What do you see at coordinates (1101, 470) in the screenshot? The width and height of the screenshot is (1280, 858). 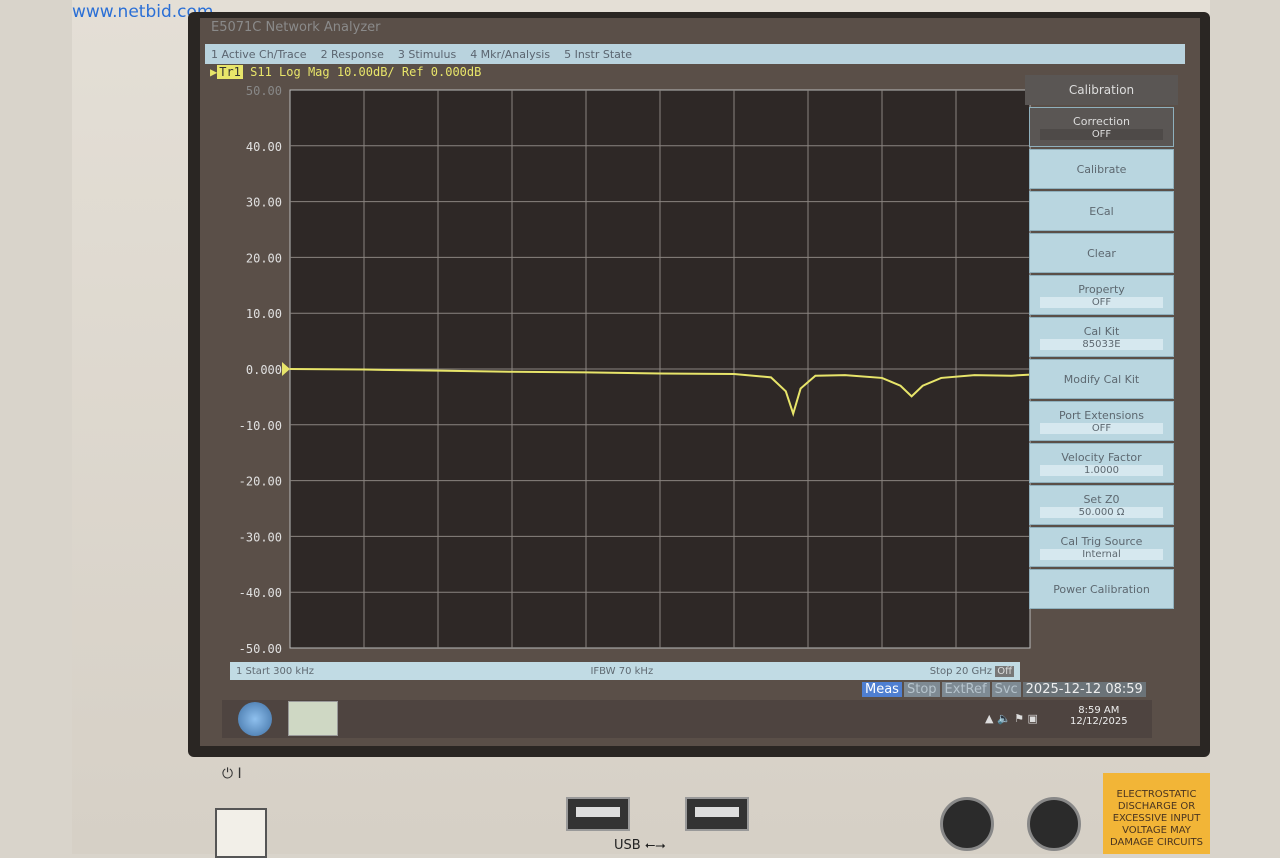 I see `softkey-value: 1.0000` at bounding box center [1101, 470].